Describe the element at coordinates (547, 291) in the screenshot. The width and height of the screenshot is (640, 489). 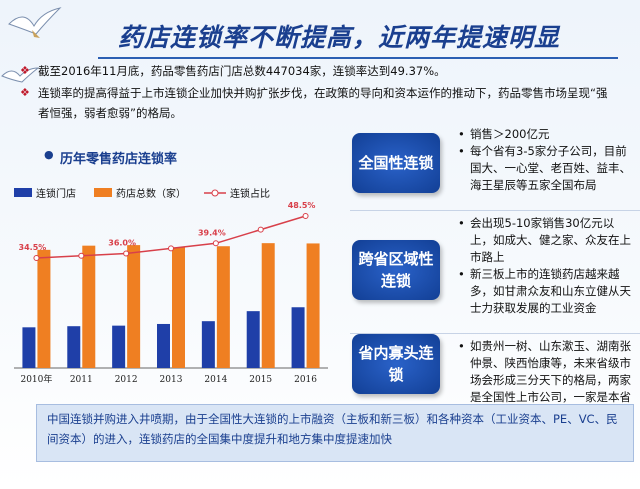
I see `list-item: 新三板上市的连锁药店越来越多，如甘肃众友和山东立健从天士力获取发展的工业资金` at that location.